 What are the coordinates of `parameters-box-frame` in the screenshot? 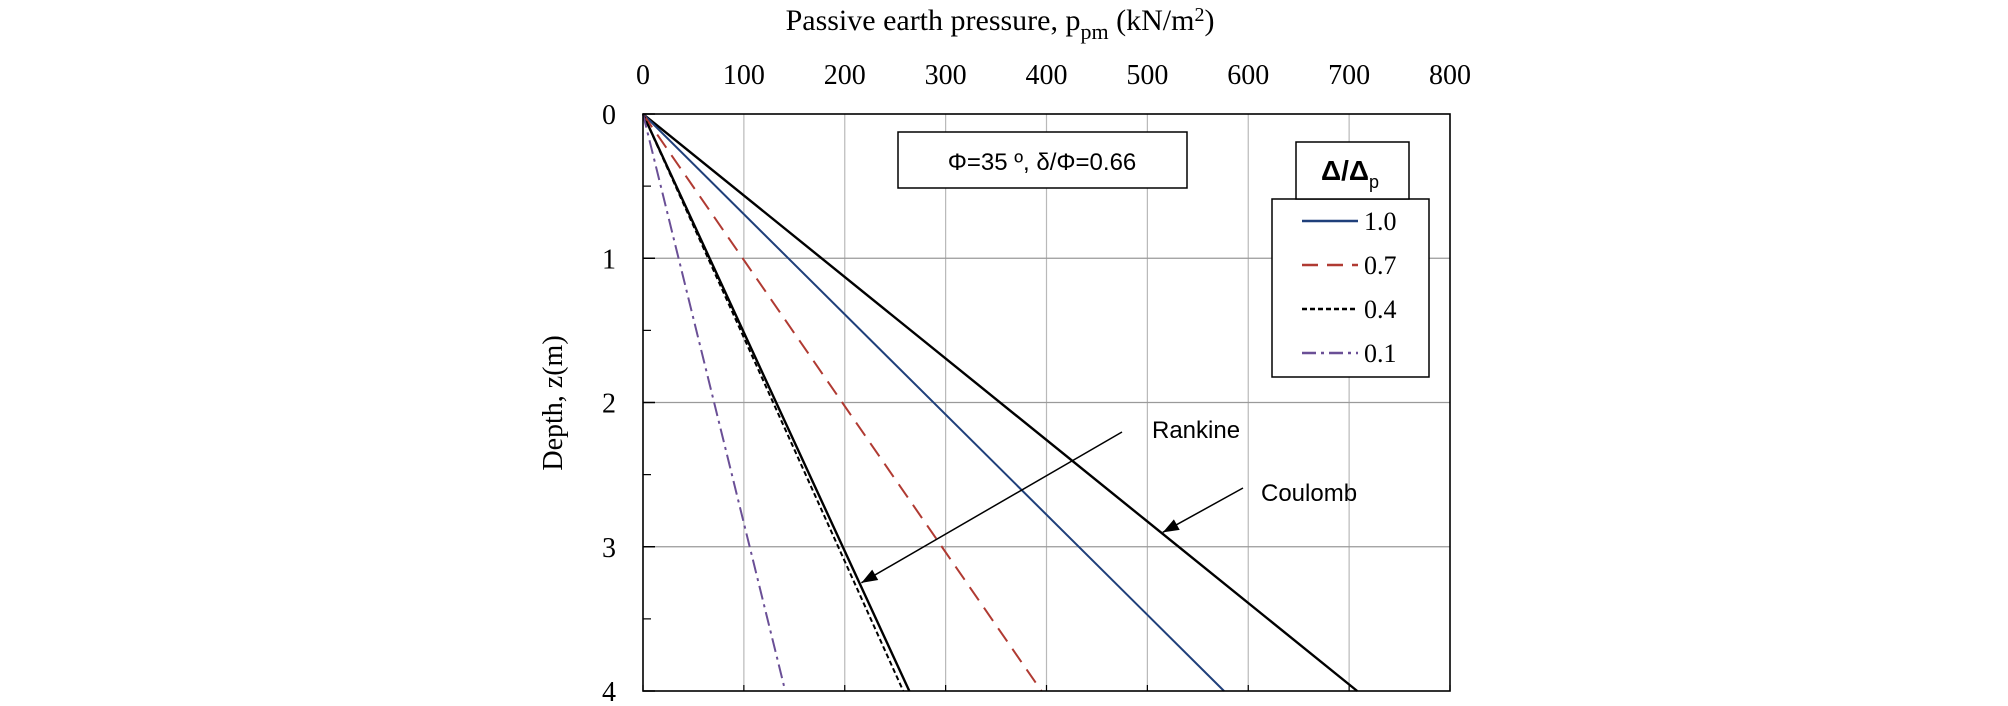 It's located at (1042, 160).